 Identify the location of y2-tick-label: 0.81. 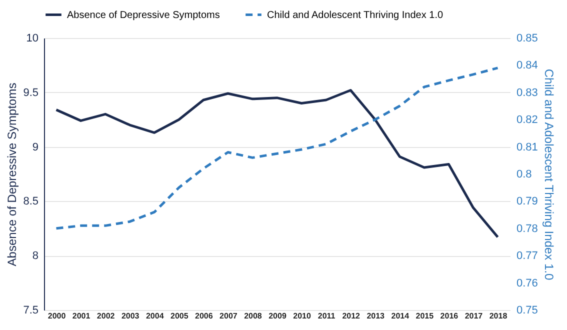
(527, 147).